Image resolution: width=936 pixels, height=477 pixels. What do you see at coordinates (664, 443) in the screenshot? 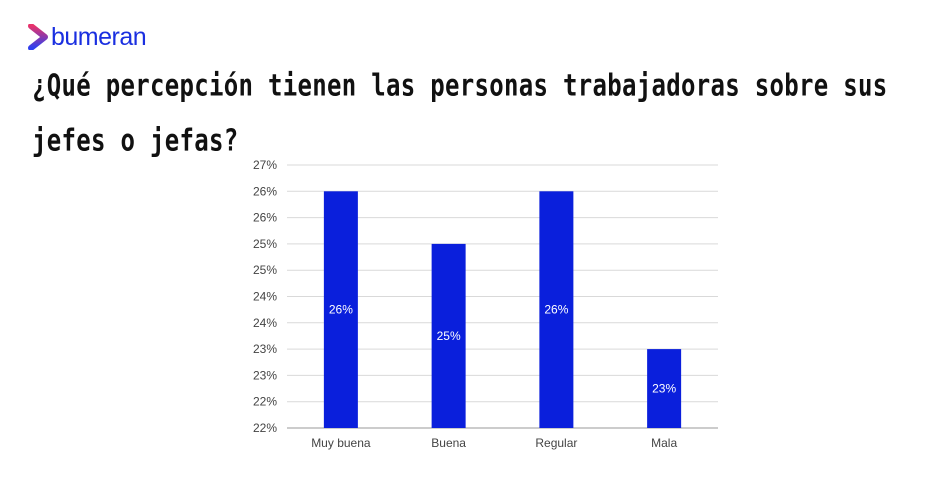
I see `x-tick-label: Mala` at bounding box center [664, 443].